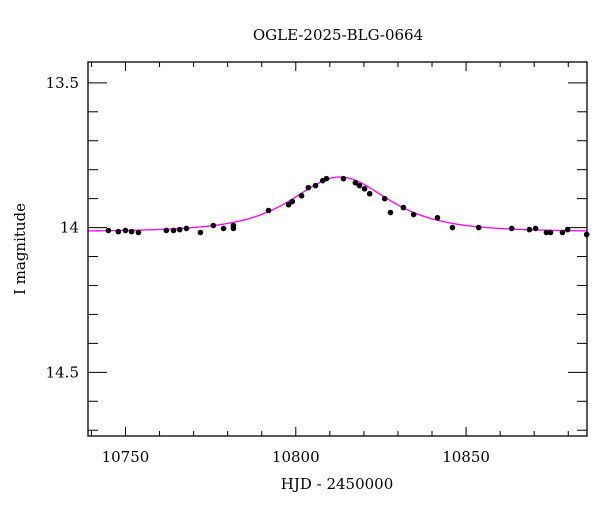 The width and height of the screenshot is (600, 512). I want to click on x-axis-label: HJD - 2450000, so click(337, 484).